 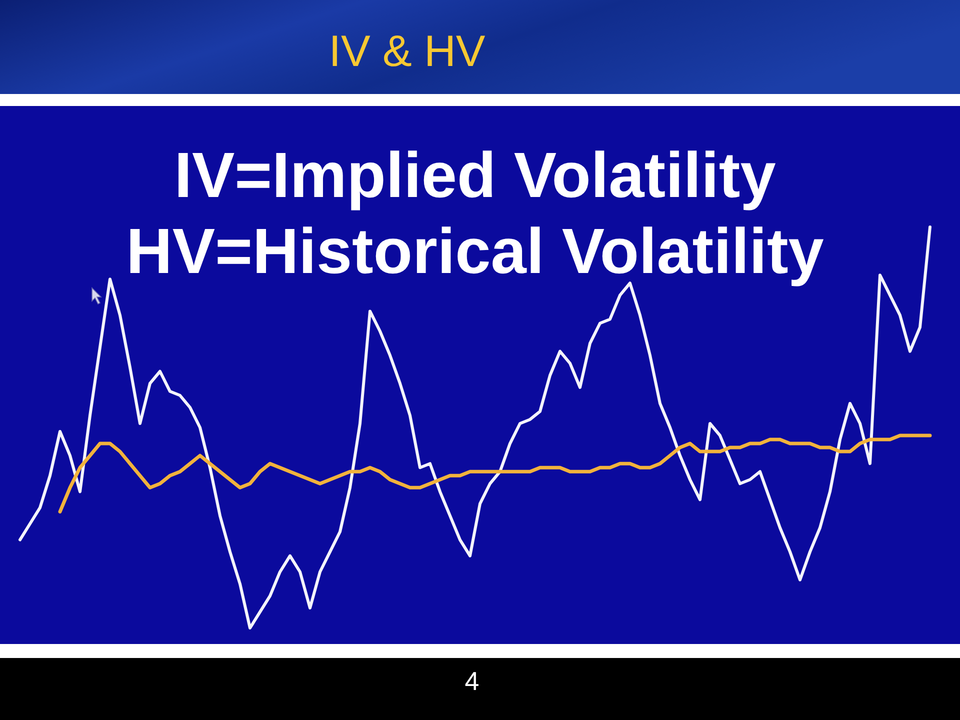 I want to click on text: 4, so click(x=472, y=681).